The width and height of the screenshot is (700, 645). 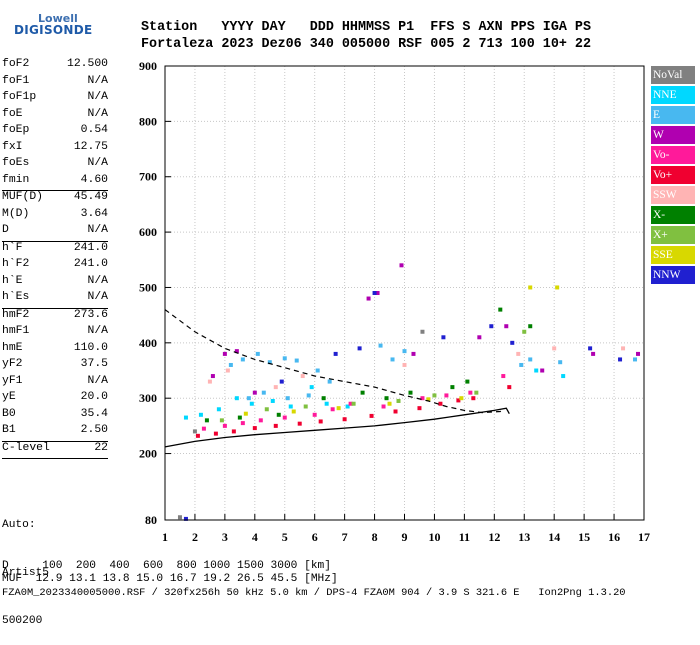 I want to click on param-value: 20.0, so click(x=94, y=397).